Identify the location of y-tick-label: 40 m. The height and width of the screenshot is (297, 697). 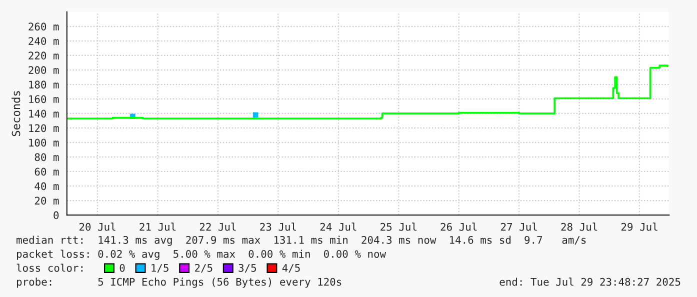
(46, 186).